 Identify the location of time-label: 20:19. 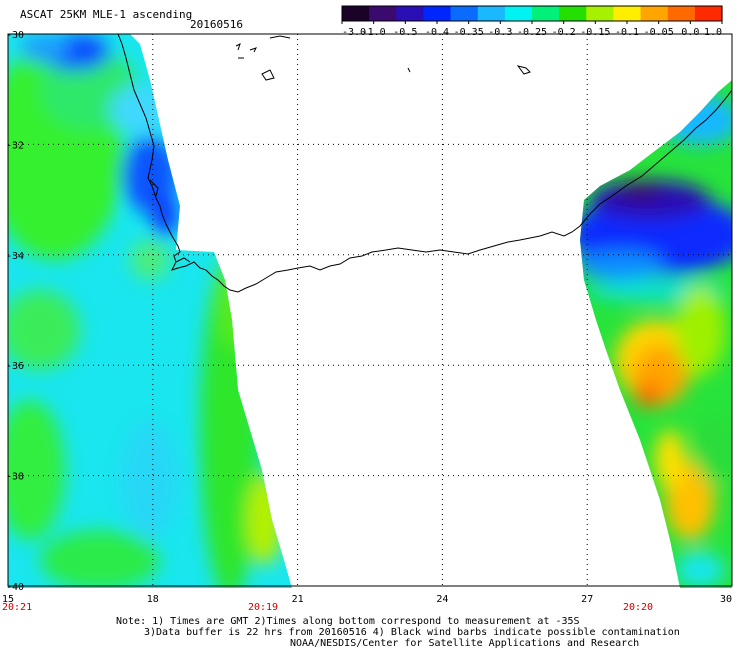
(263, 607).